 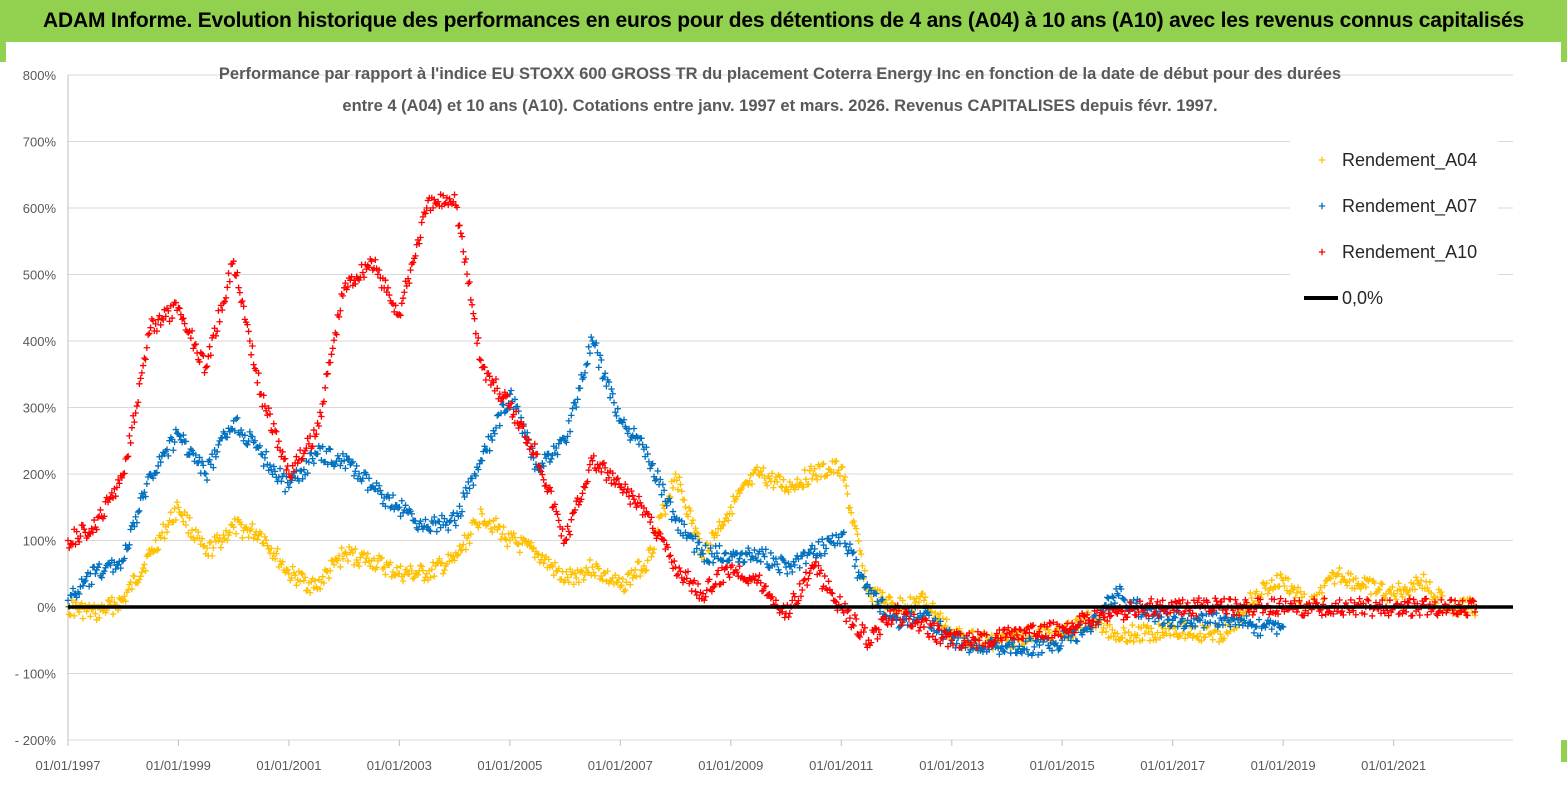 What do you see at coordinates (1564, 751) in the screenshot?
I see `resize-handle-bottom-right` at bounding box center [1564, 751].